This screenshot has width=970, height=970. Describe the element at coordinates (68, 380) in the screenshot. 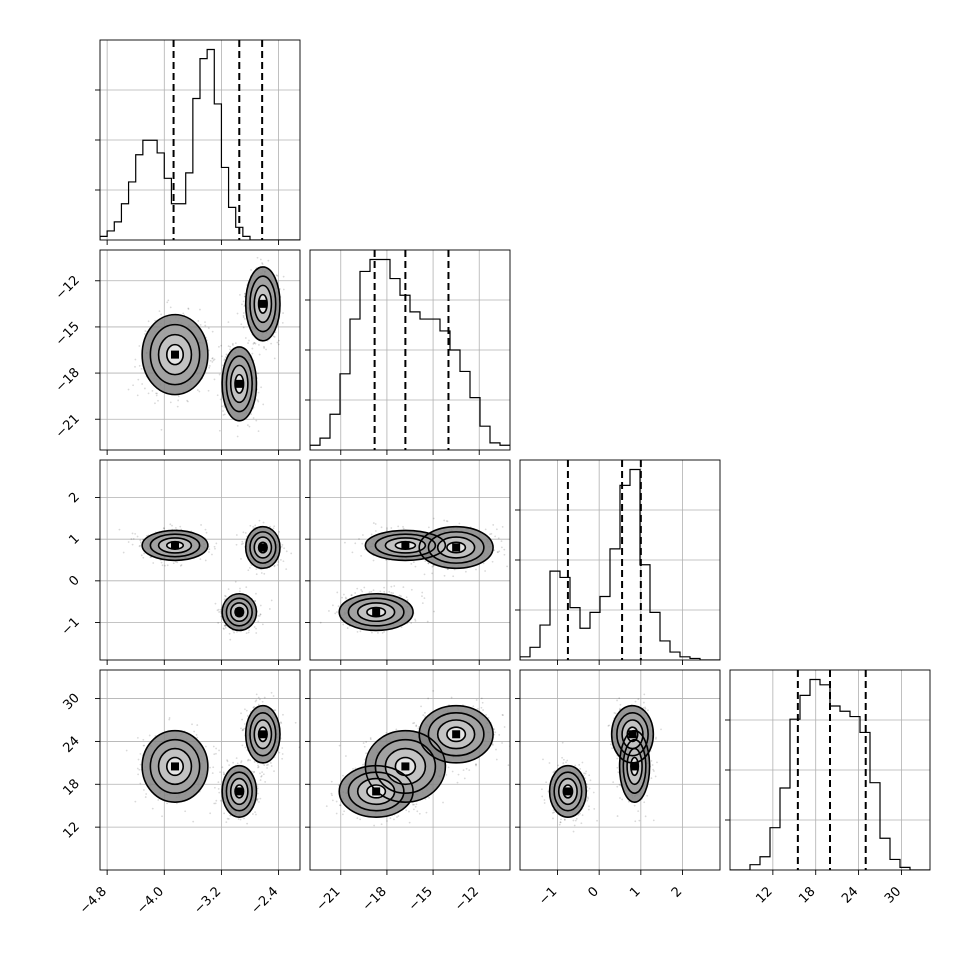

I see `y-tick-label: −18` at that location.